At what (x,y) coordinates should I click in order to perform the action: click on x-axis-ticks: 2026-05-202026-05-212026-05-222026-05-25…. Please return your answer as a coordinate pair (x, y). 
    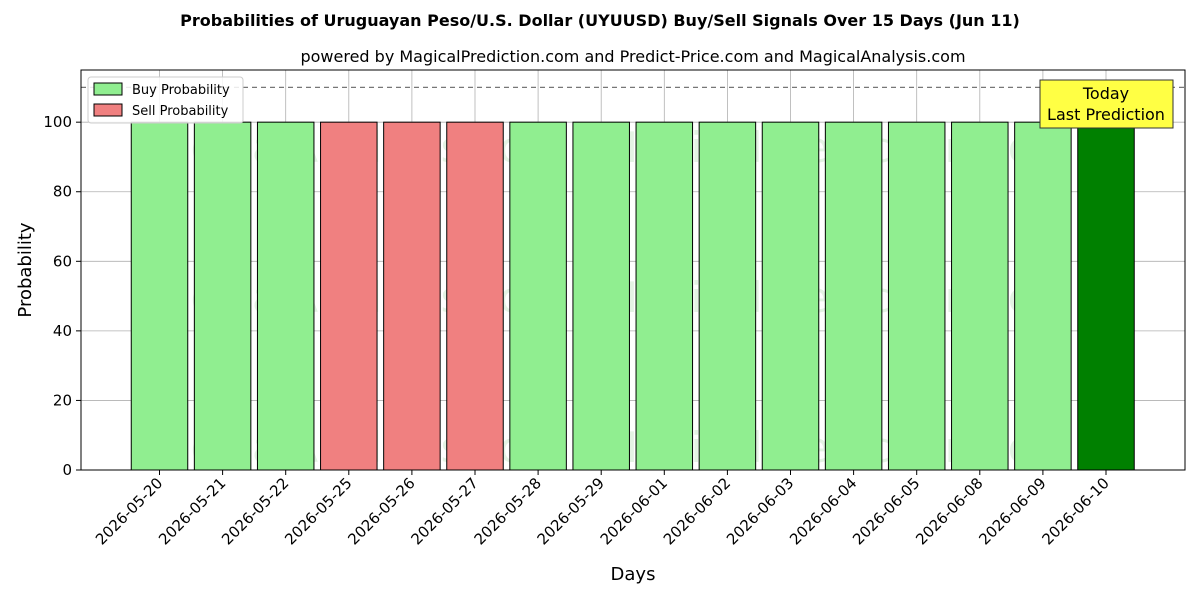
    Looking at the image, I should click on (602, 509).